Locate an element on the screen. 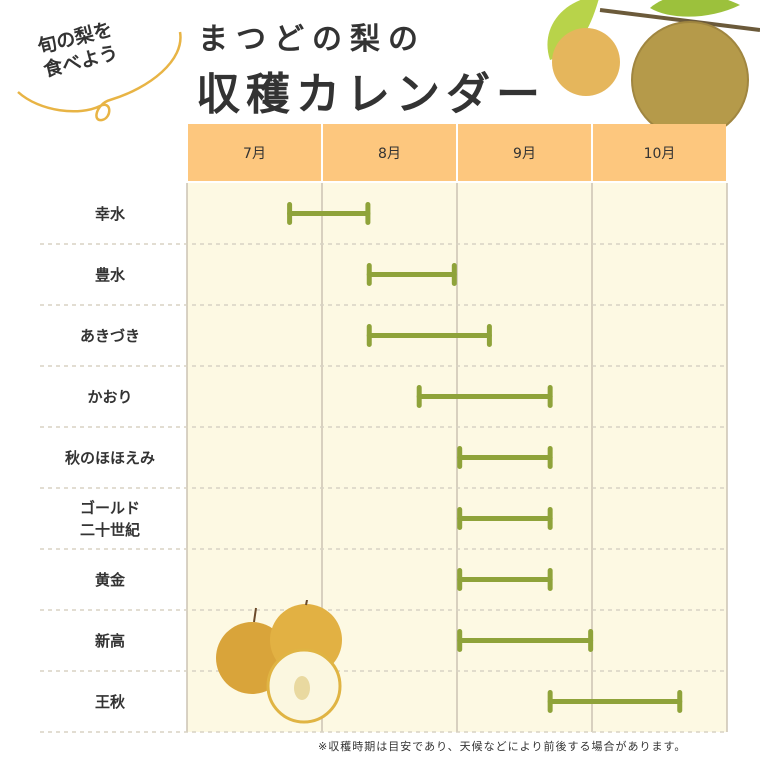 The width and height of the screenshot is (760, 760). variety-label: 黄金 is located at coordinates (109, 579).